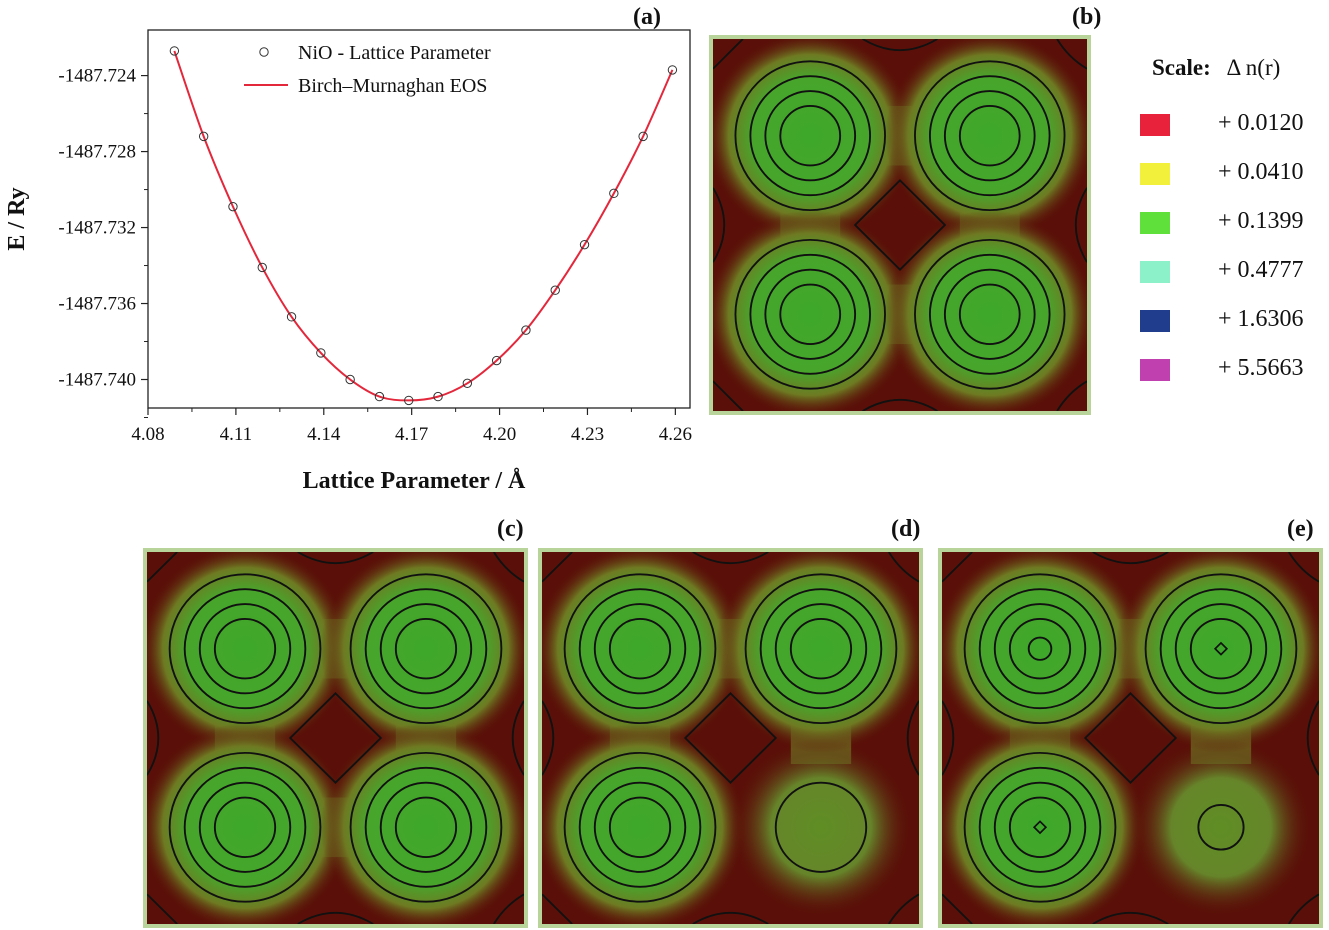 This screenshot has height=930, width=1329. Describe the element at coordinates (97, 76) in the screenshot. I see `y-tick-label: -1487.724` at that location.